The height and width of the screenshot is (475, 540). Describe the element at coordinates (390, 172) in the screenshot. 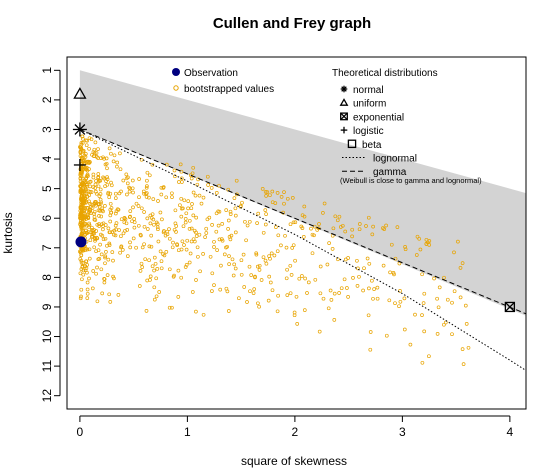

I see `legend-gamma-label: gamma` at that location.